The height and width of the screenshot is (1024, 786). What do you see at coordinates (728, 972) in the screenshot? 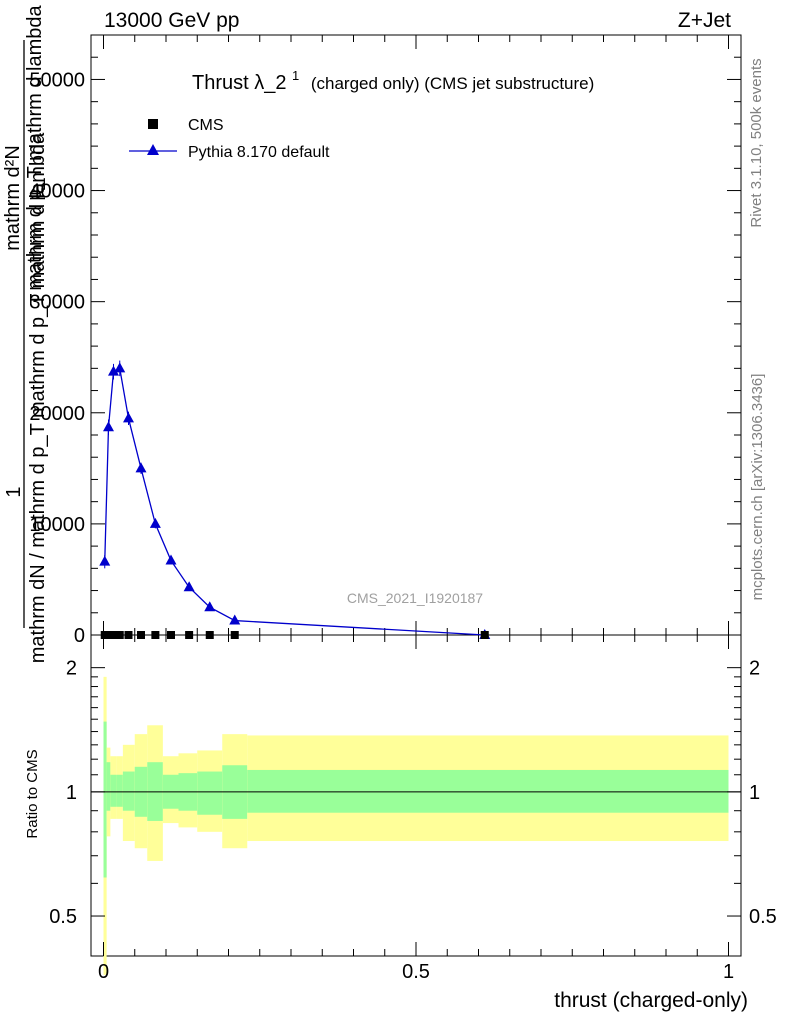
I see `x-tick-label: 1` at bounding box center [728, 972].